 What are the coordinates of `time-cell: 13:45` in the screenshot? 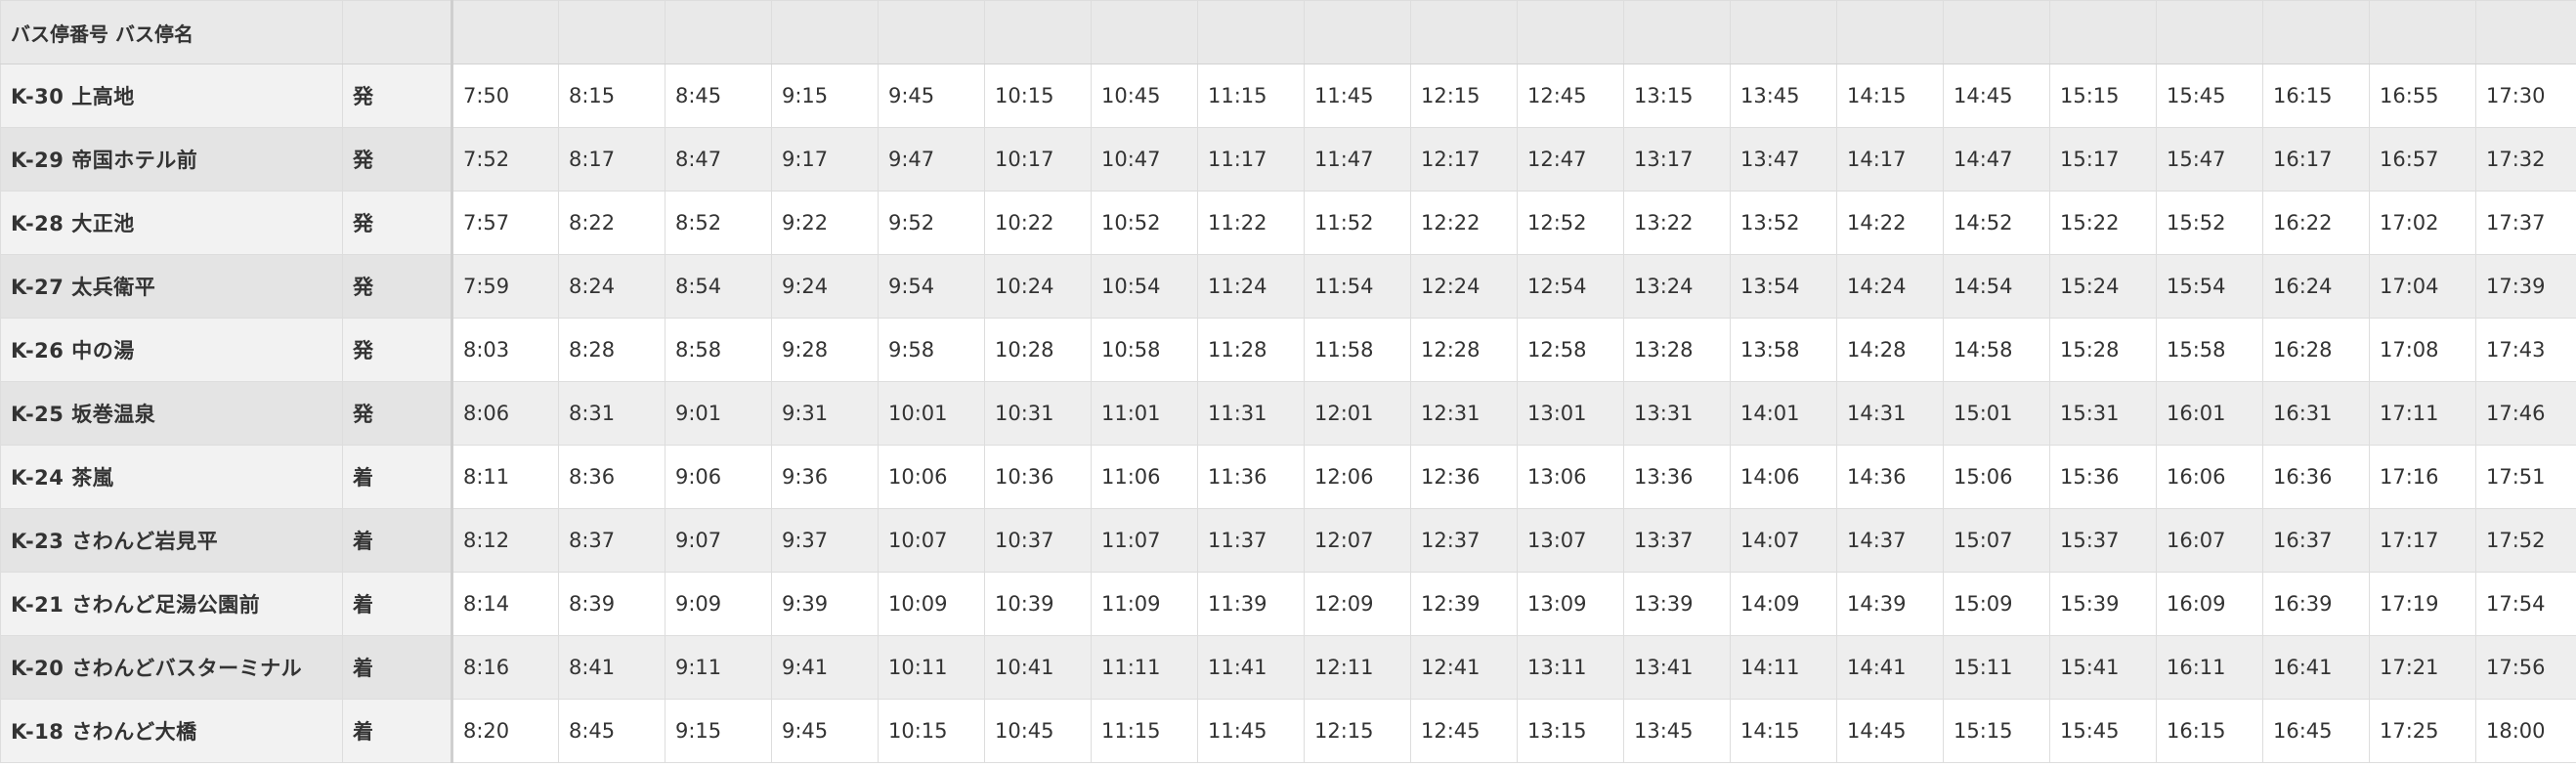 It's located at (1677, 731).